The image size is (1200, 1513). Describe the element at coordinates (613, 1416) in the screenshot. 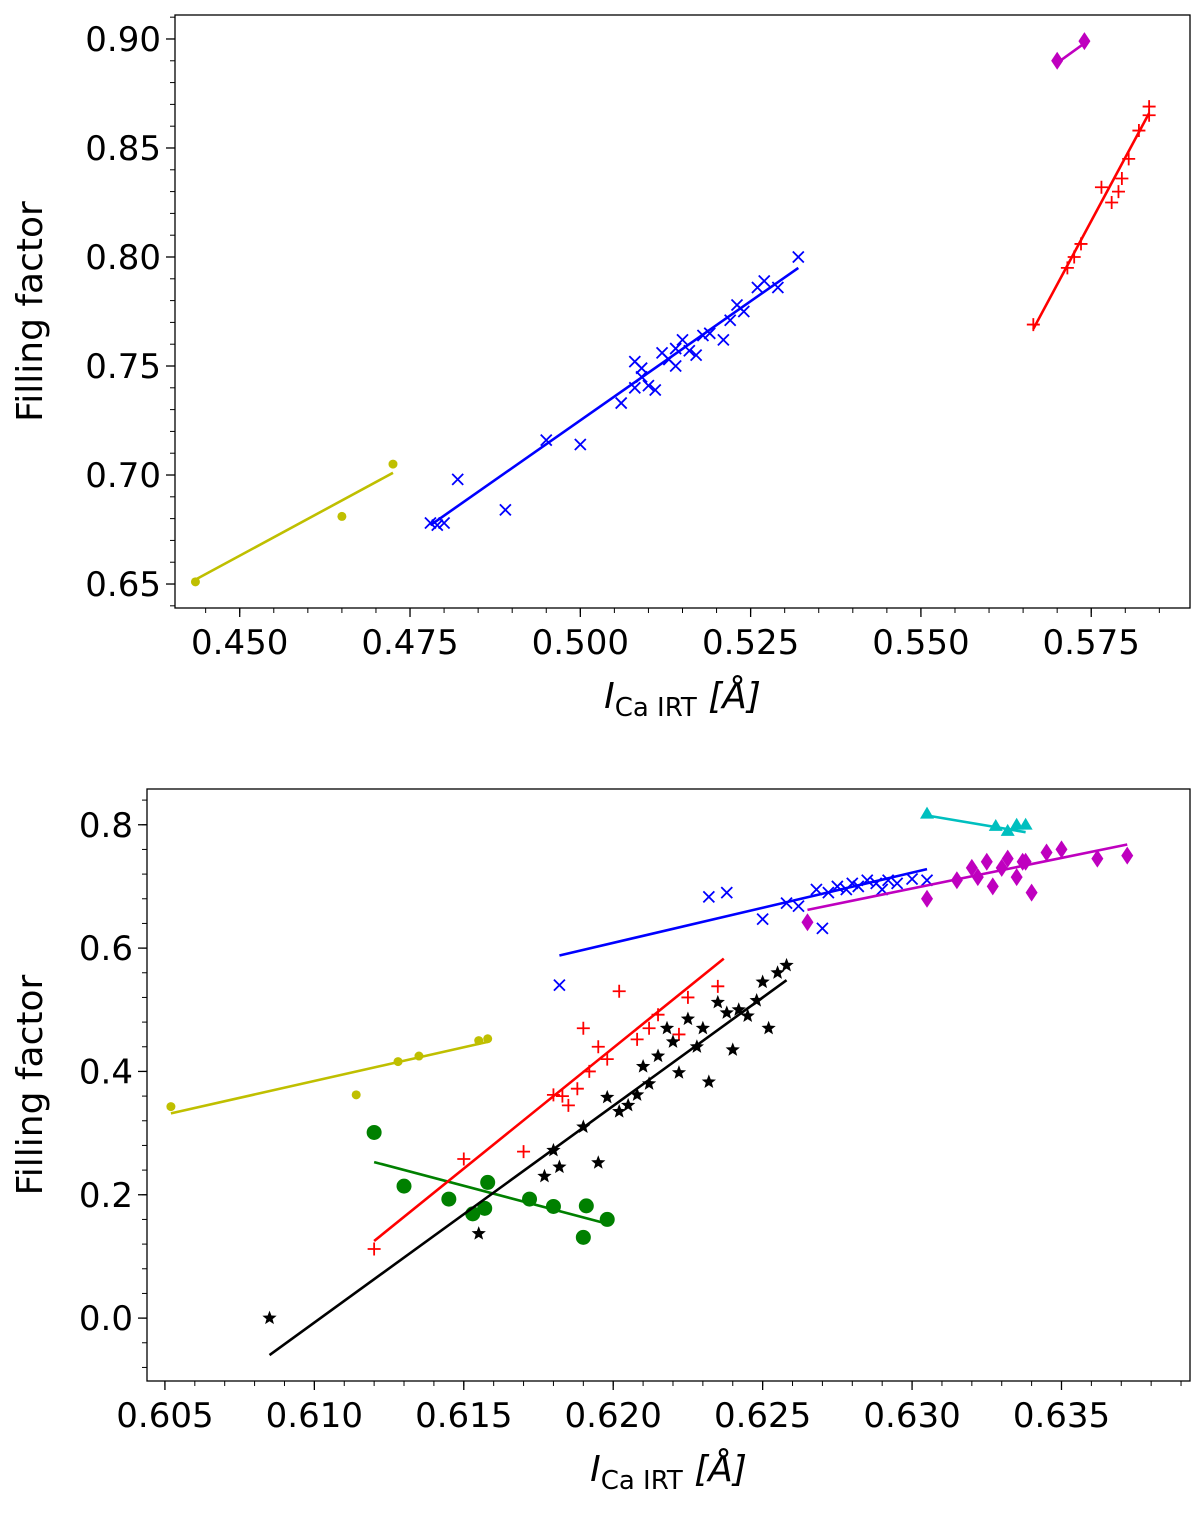

I see `x-tick-label: 0.620` at that location.